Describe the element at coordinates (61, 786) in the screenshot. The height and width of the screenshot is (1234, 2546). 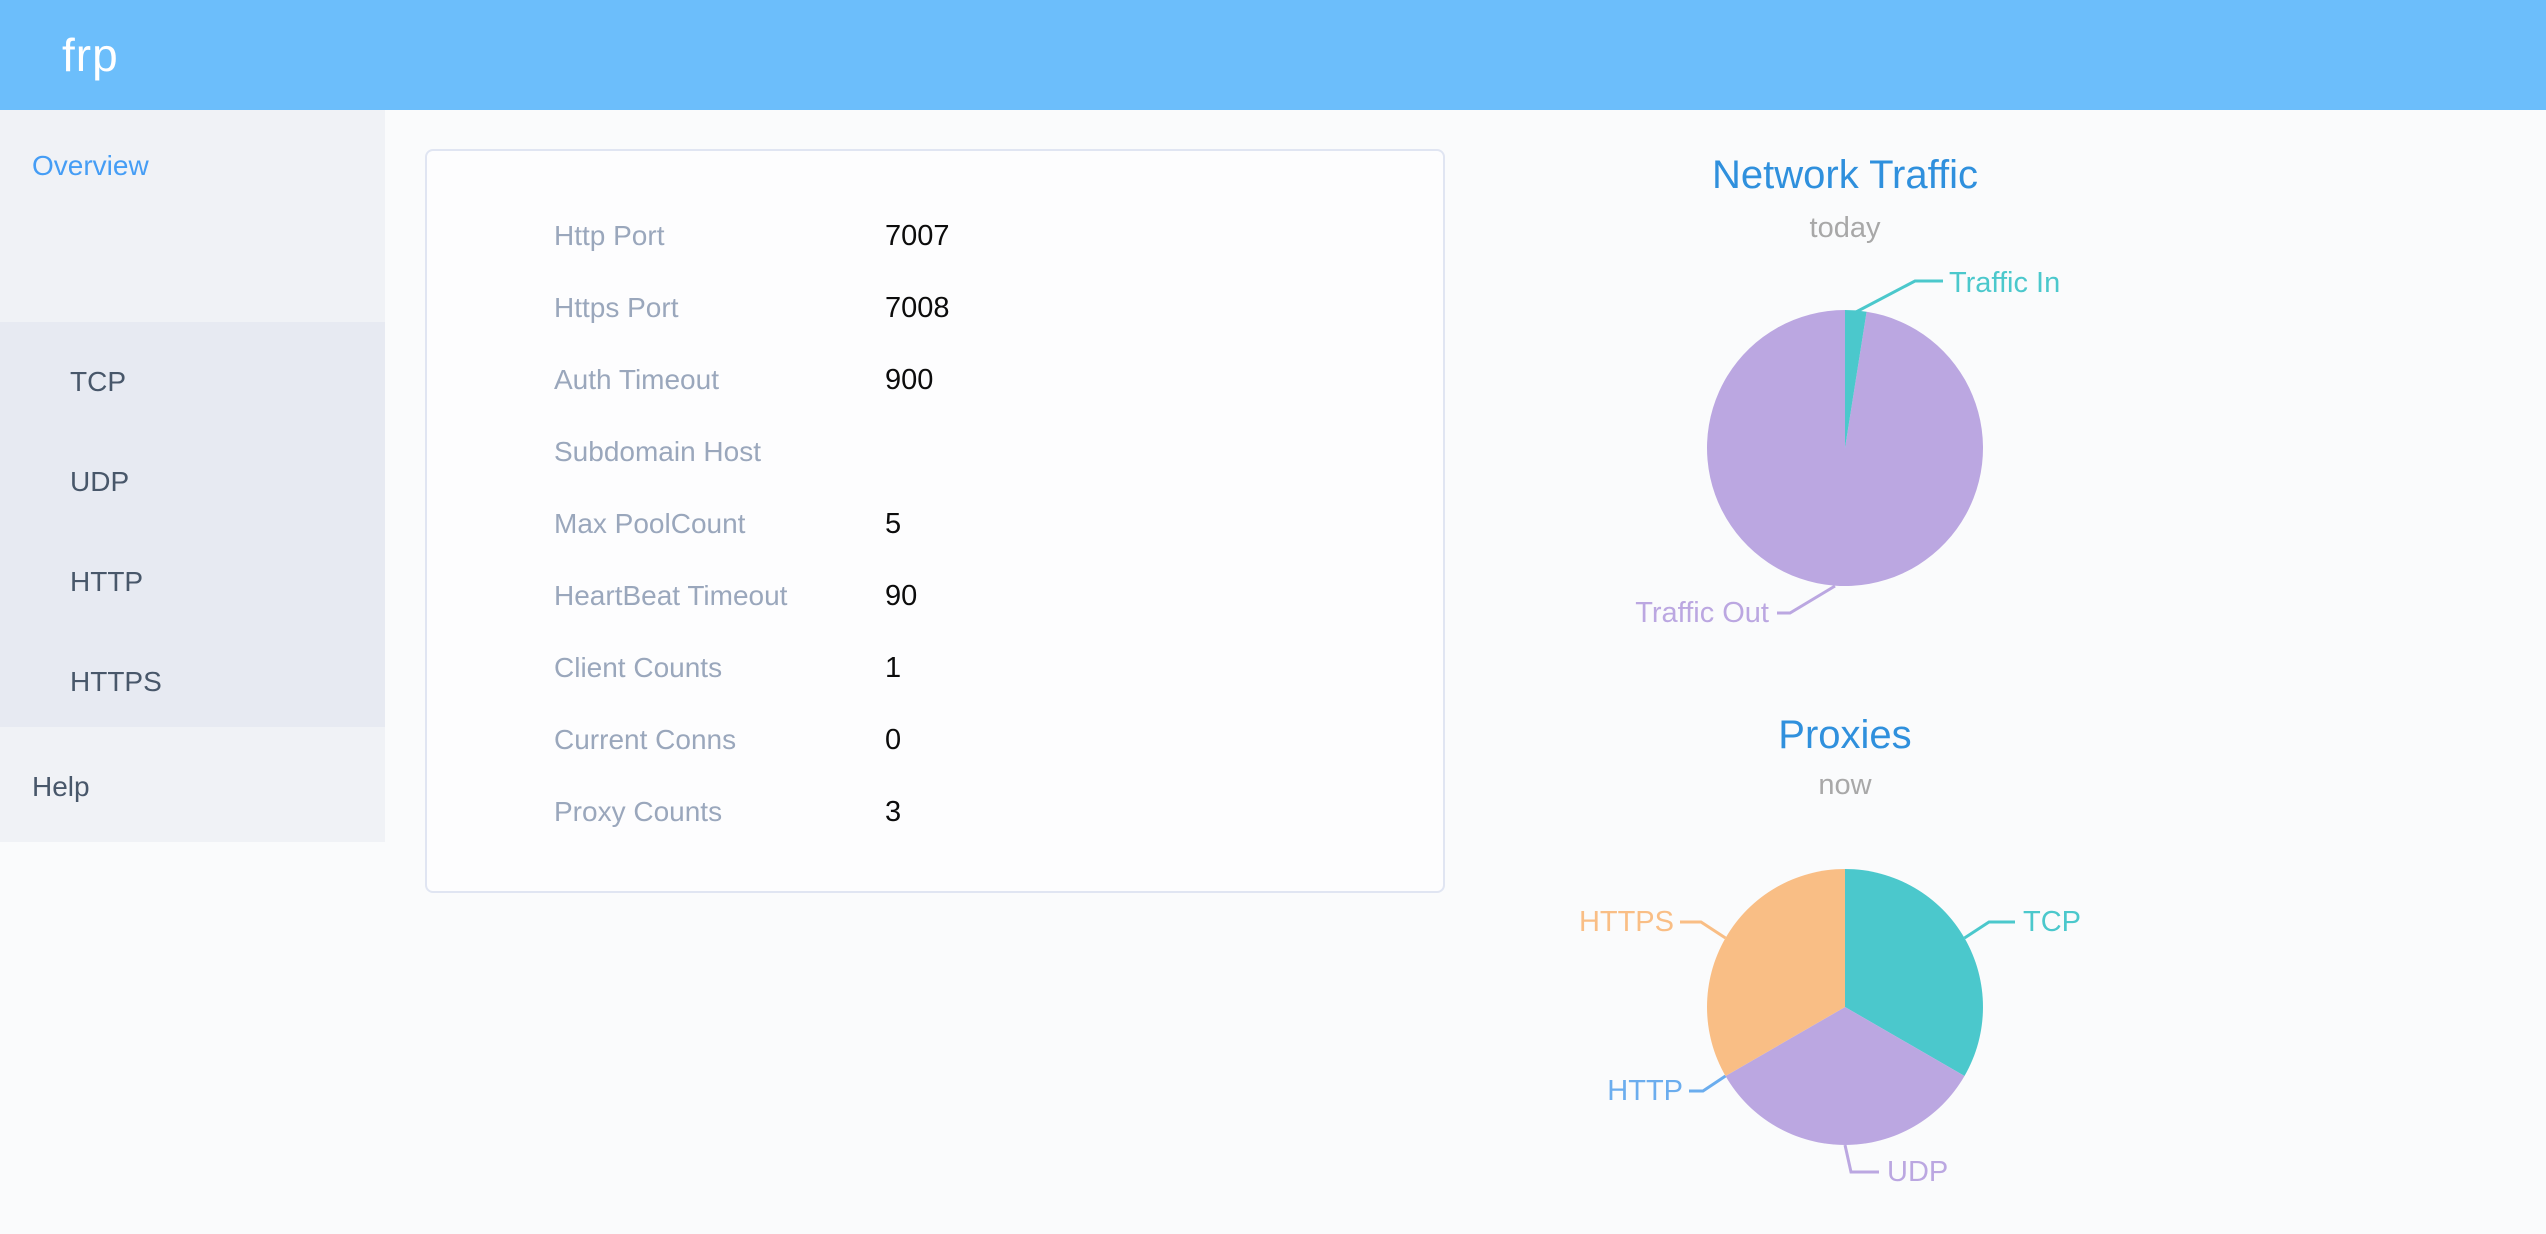
I see `sidebar-item-help: Help` at that location.